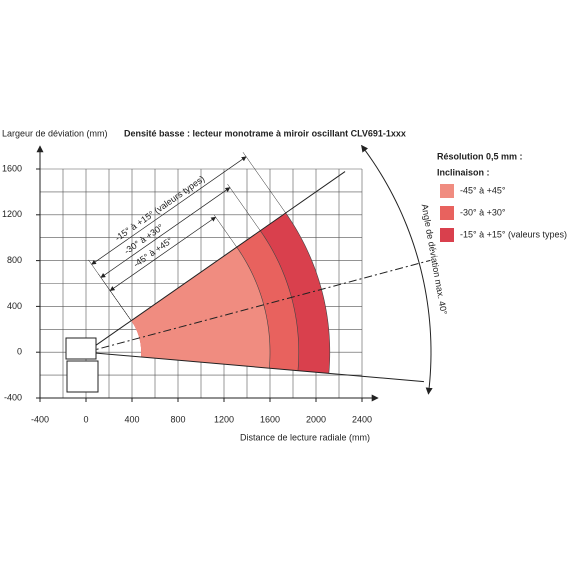 The height and width of the screenshot is (575, 575). Describe the element at coordinates (483, 212) in the screenshot. I see `legend-label: -30° à +30°` at that location.